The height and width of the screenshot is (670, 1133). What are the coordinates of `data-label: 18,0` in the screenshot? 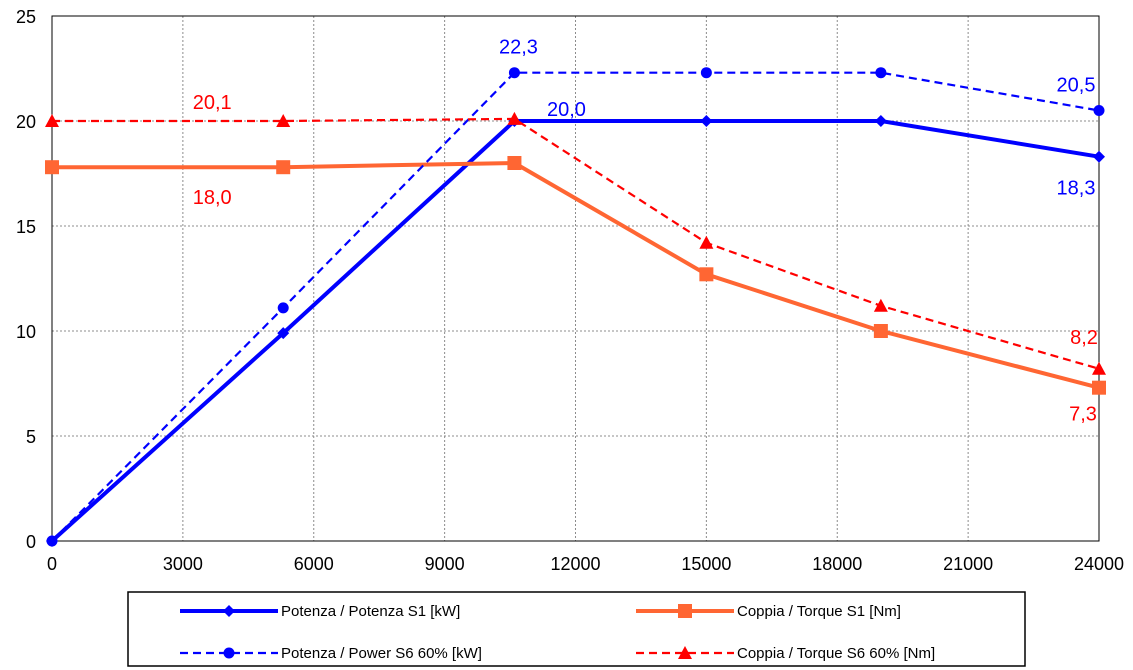 It's located at (212, 198).